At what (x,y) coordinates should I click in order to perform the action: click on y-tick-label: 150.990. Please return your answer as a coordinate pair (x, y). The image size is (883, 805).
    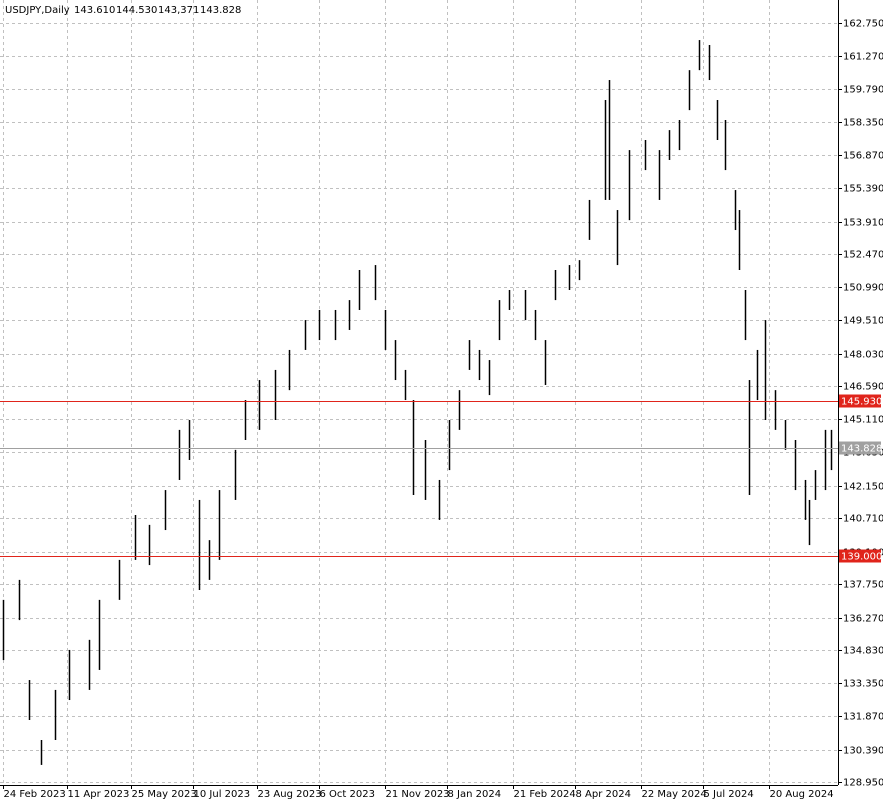
    Looking at the image, I should click on (863, 288).